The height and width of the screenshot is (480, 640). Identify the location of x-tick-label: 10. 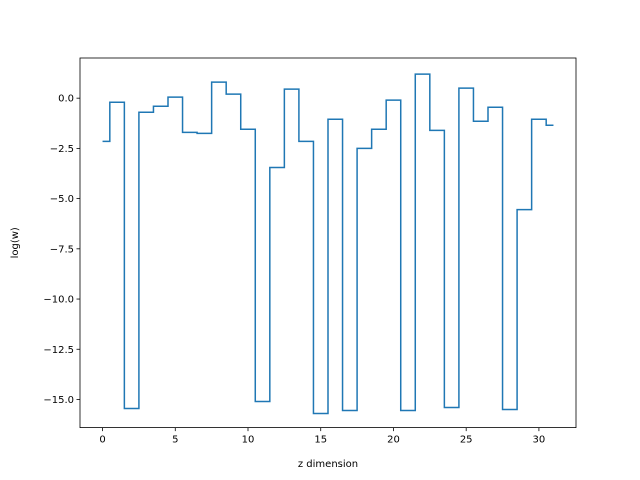
(248, 440).